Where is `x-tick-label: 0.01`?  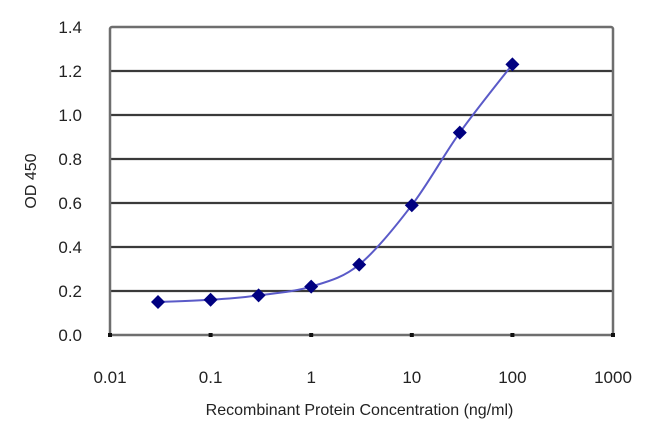 x-tick-label: 0.01 is located at coordinates (109, 377).